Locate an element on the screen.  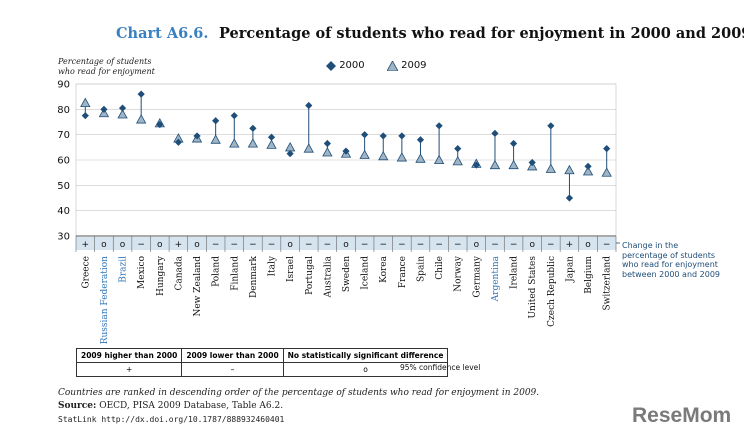
source-label: Source: is located at coordinates (77, 406).